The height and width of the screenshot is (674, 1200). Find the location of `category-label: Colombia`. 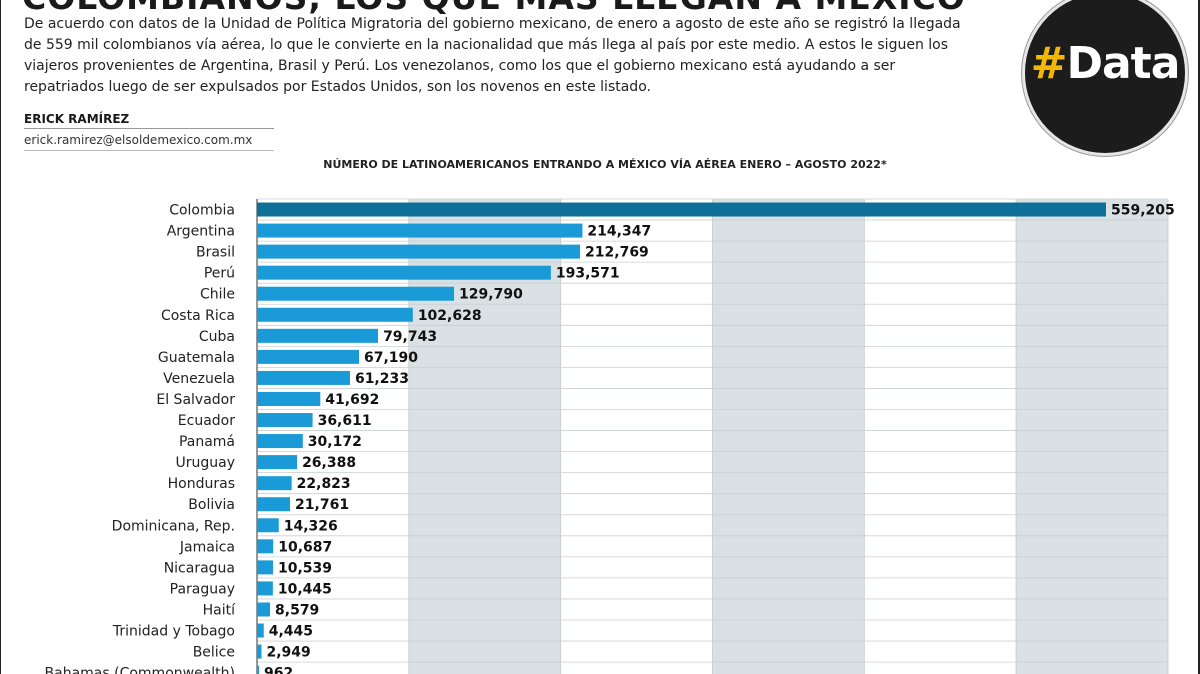

category-label: Colombia is located at coordinates (202, 211).